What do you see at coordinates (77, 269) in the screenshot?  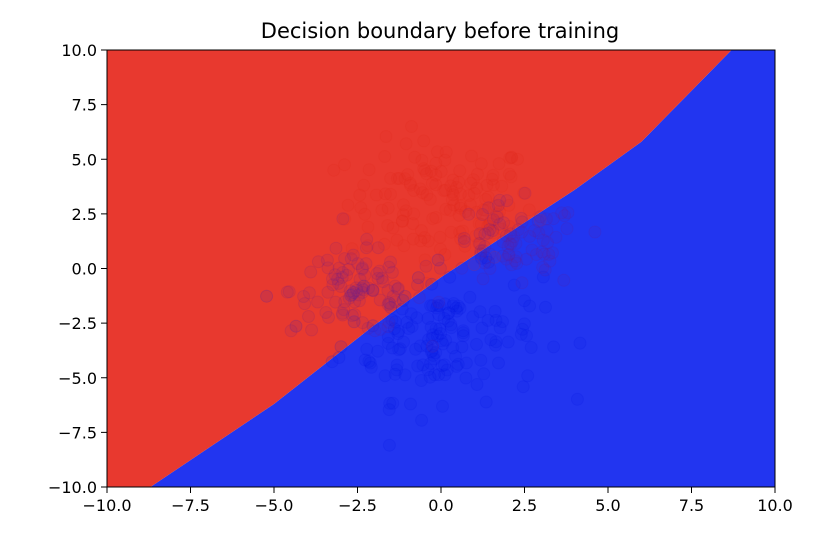 I see `y-axis: −10.0 −7.5 −5.0 −2.5 0.0 2.5 5.0 7.5 10.0` at bounding box center [77, 269].